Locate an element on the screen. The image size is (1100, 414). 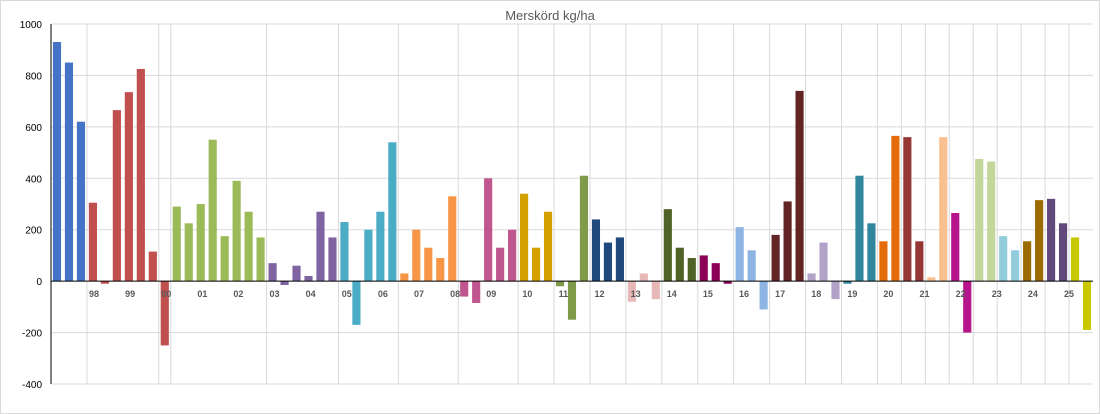
x-tick-label: 98 is located at coordinates (94, 294).